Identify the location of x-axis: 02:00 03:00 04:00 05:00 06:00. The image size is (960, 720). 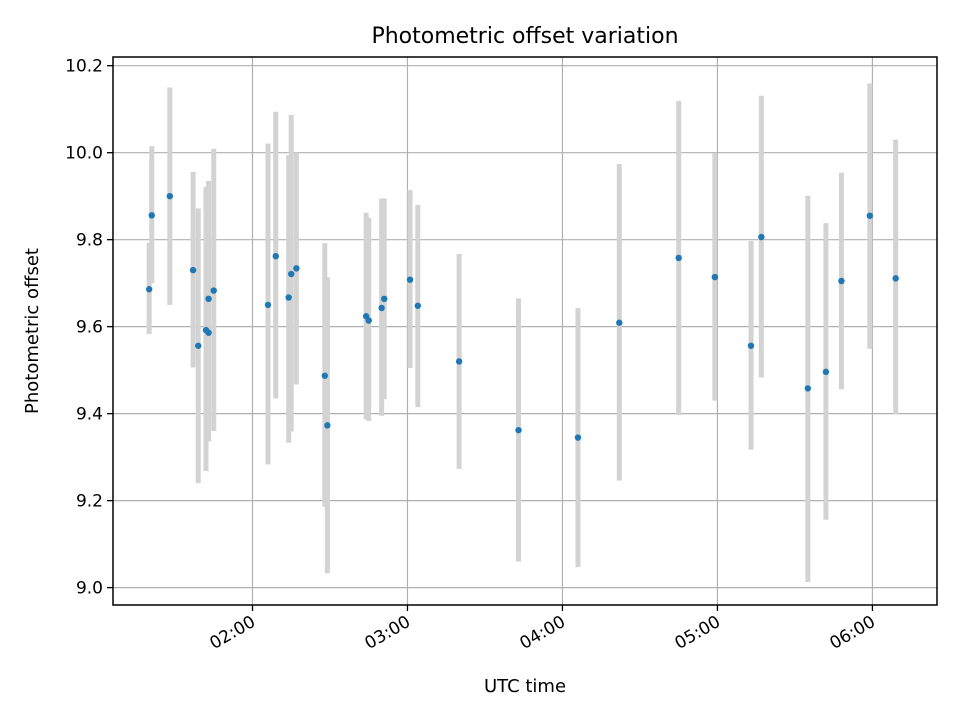
(543, 629).